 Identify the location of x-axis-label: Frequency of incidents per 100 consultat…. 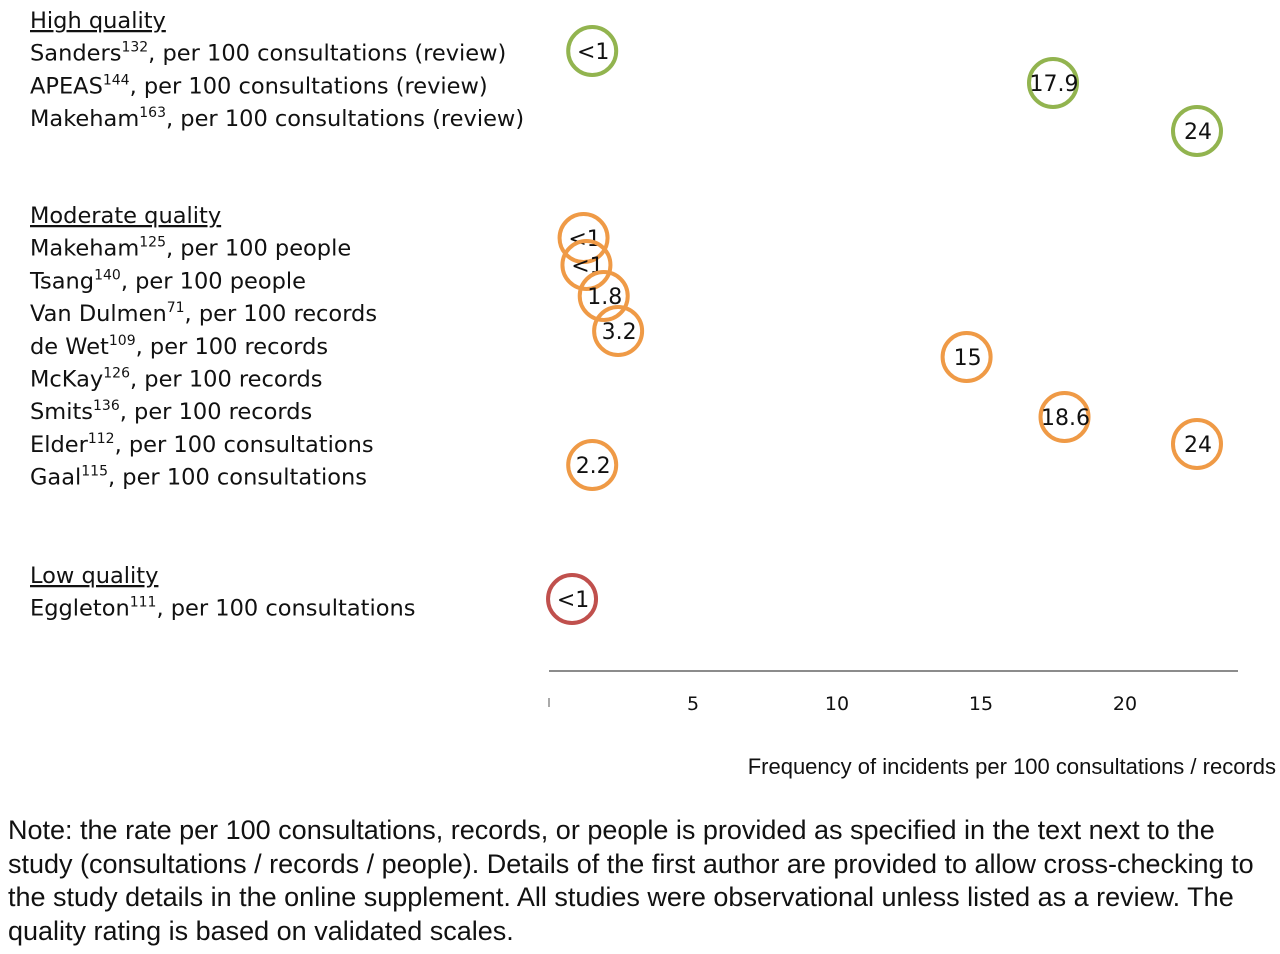
(1012, 766).